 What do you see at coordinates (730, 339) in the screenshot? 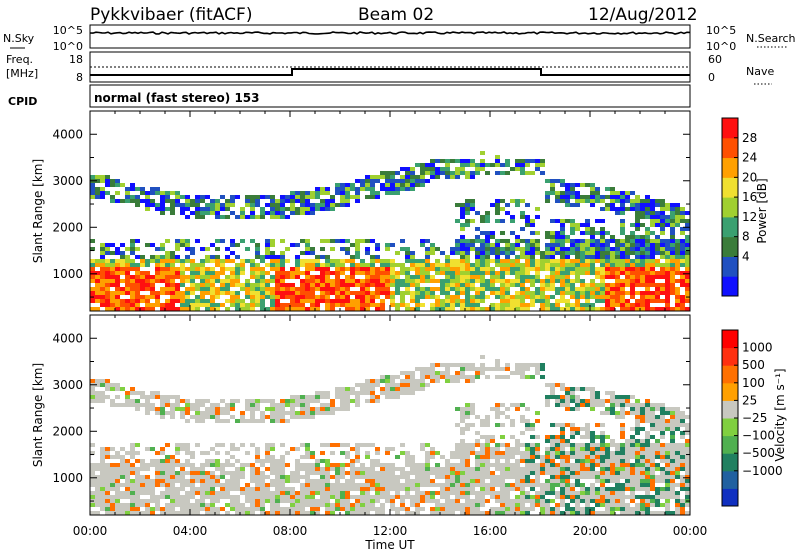
I see `colorbar-segment` at bounding box center [730, 339].